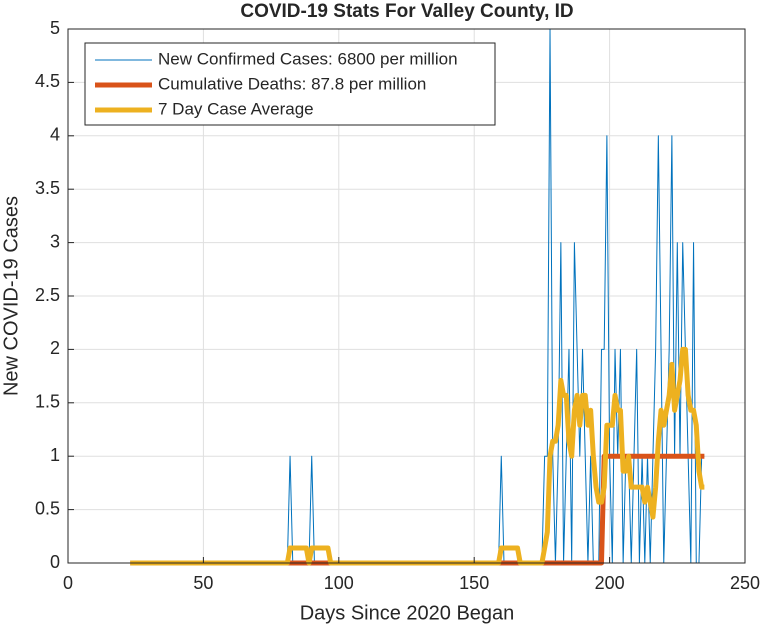 This screenshot has width=766, height=630. I want to click on y-tick-label: 4.5, so click(47, 81).